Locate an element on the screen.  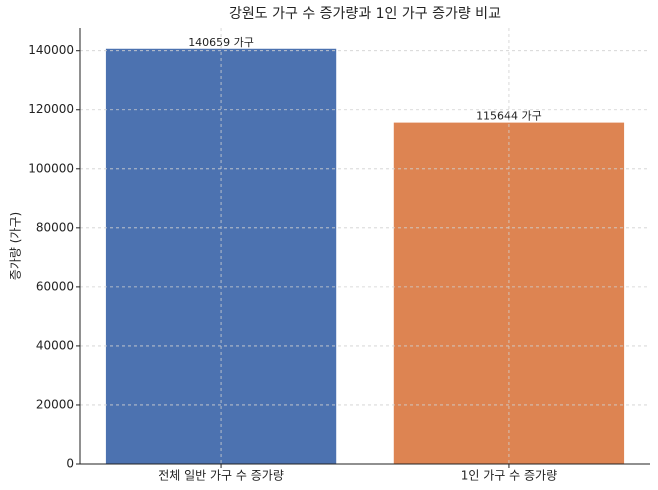
y-tick-label: 20000 is located at coordinates (55, 404).